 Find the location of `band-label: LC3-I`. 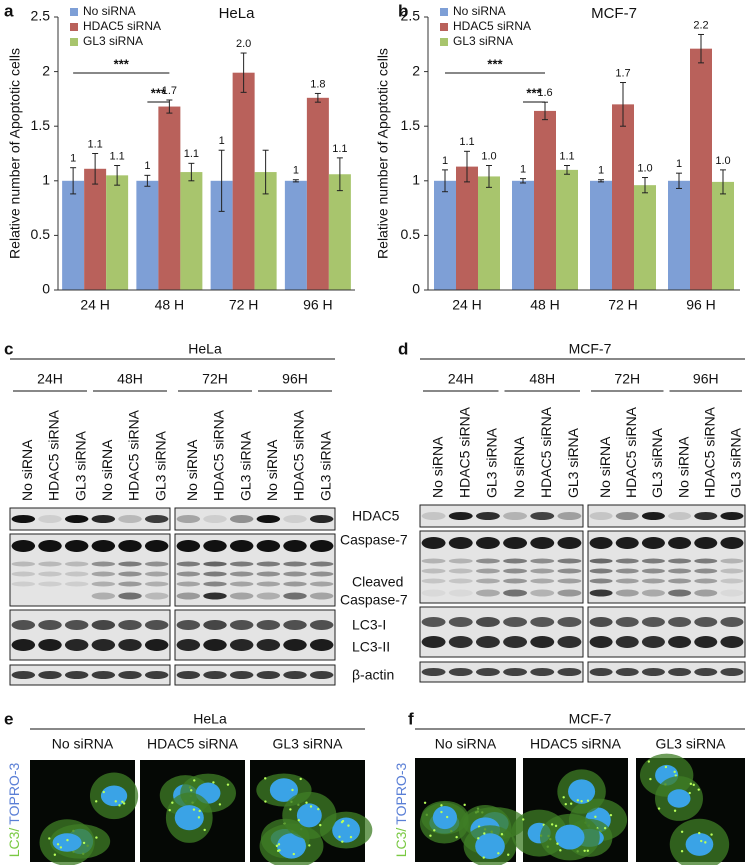

band-label: LC3-I is located at coordinates (369, 625).